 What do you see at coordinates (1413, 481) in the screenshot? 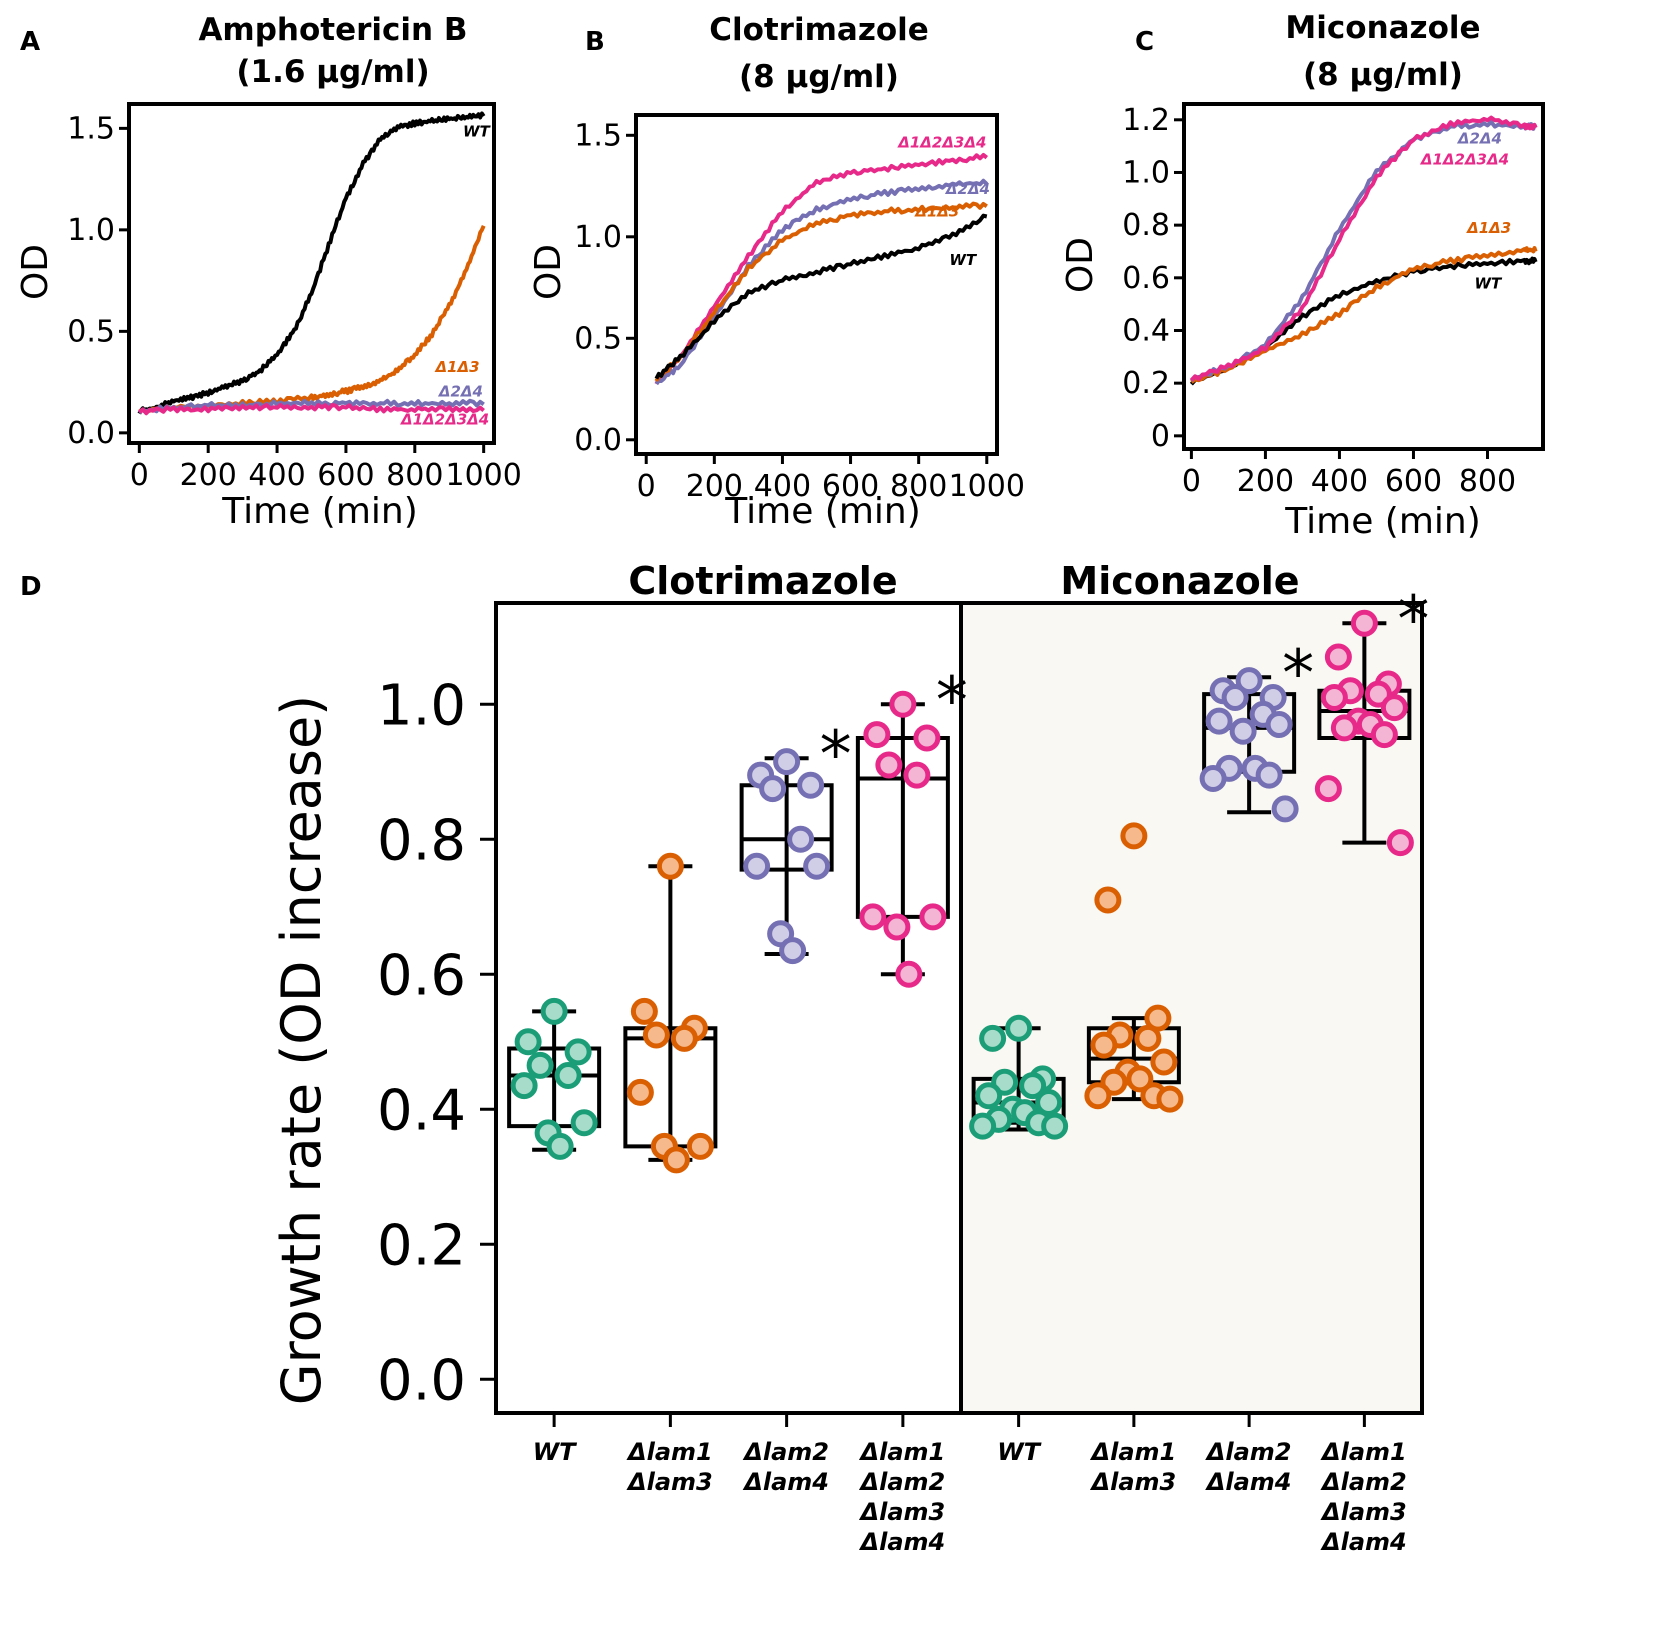
I see `x-tick-label: 600` at bounding box center [1413, 481].